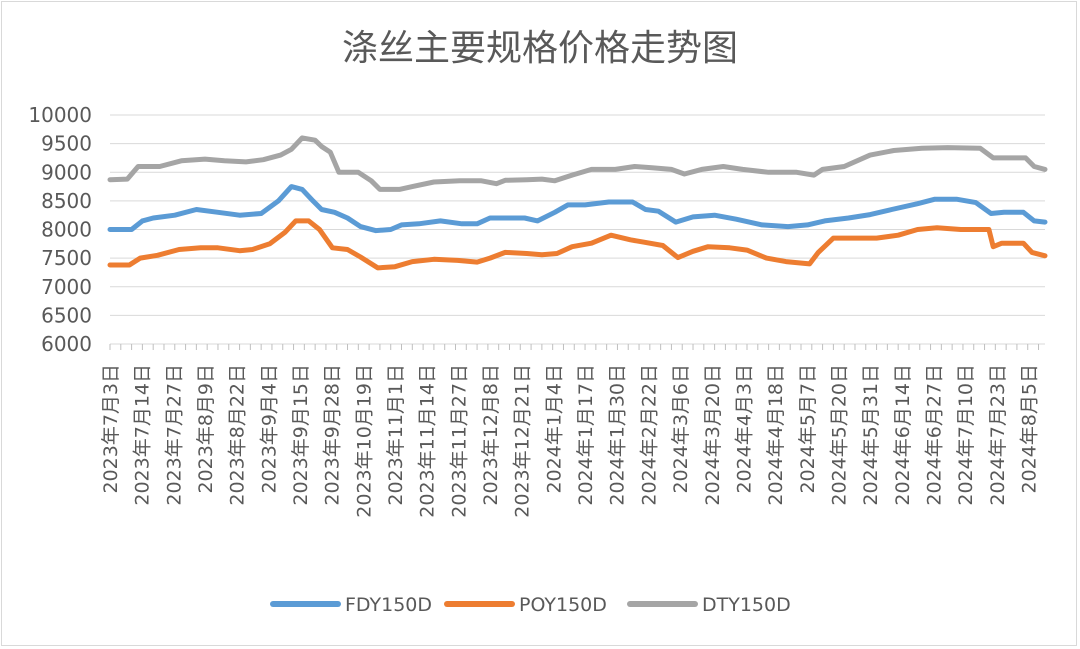 Image resolution: width=1080 pixels, height=649 pixels. I want to click on x-tick-label: 2023年12月21日, so click(523, 441).